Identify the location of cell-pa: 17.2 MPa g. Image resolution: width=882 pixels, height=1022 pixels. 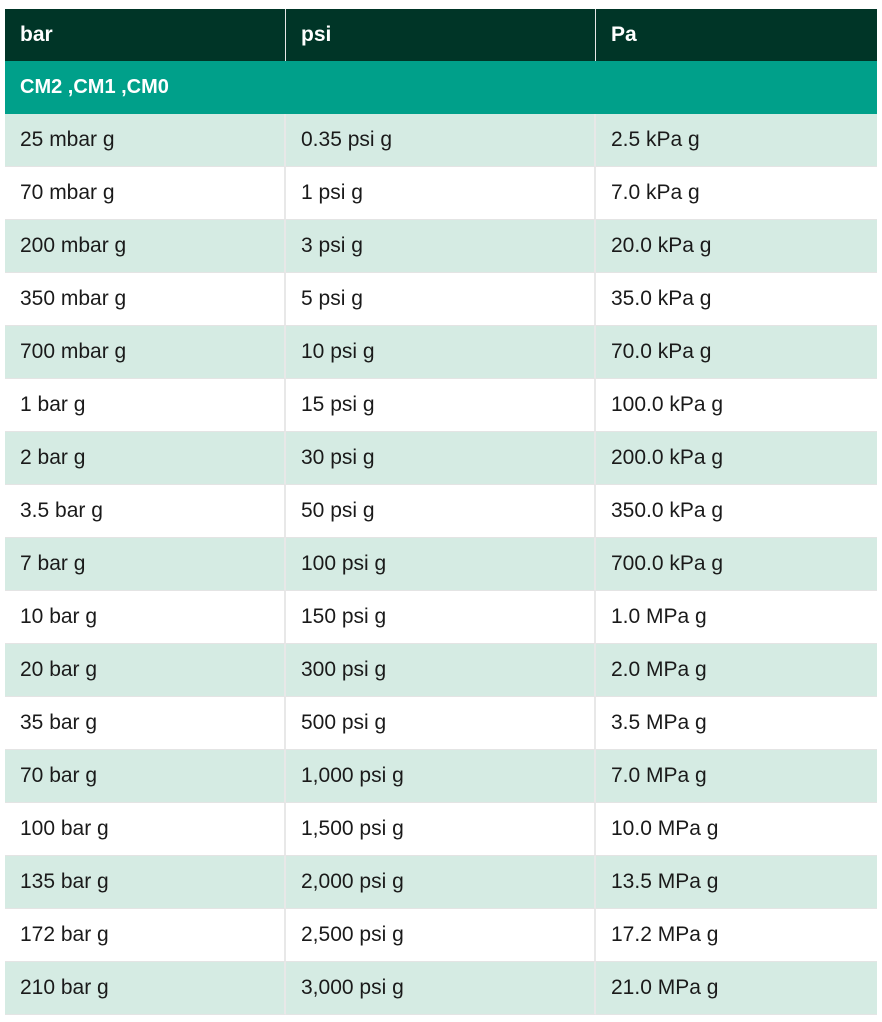
(736, 935).